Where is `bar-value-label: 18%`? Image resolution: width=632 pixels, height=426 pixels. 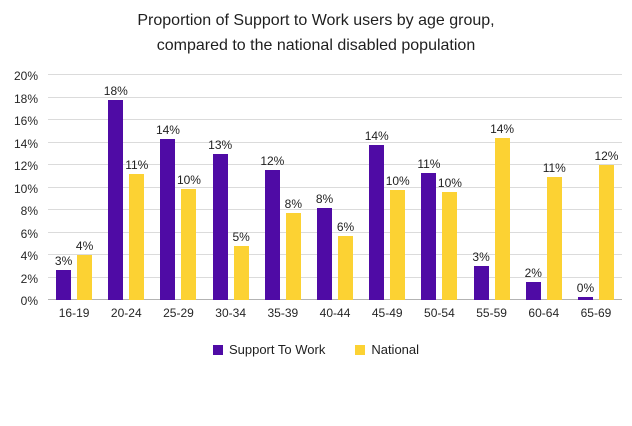 bar-value-label: 18% is located at coordinates (115, 90).